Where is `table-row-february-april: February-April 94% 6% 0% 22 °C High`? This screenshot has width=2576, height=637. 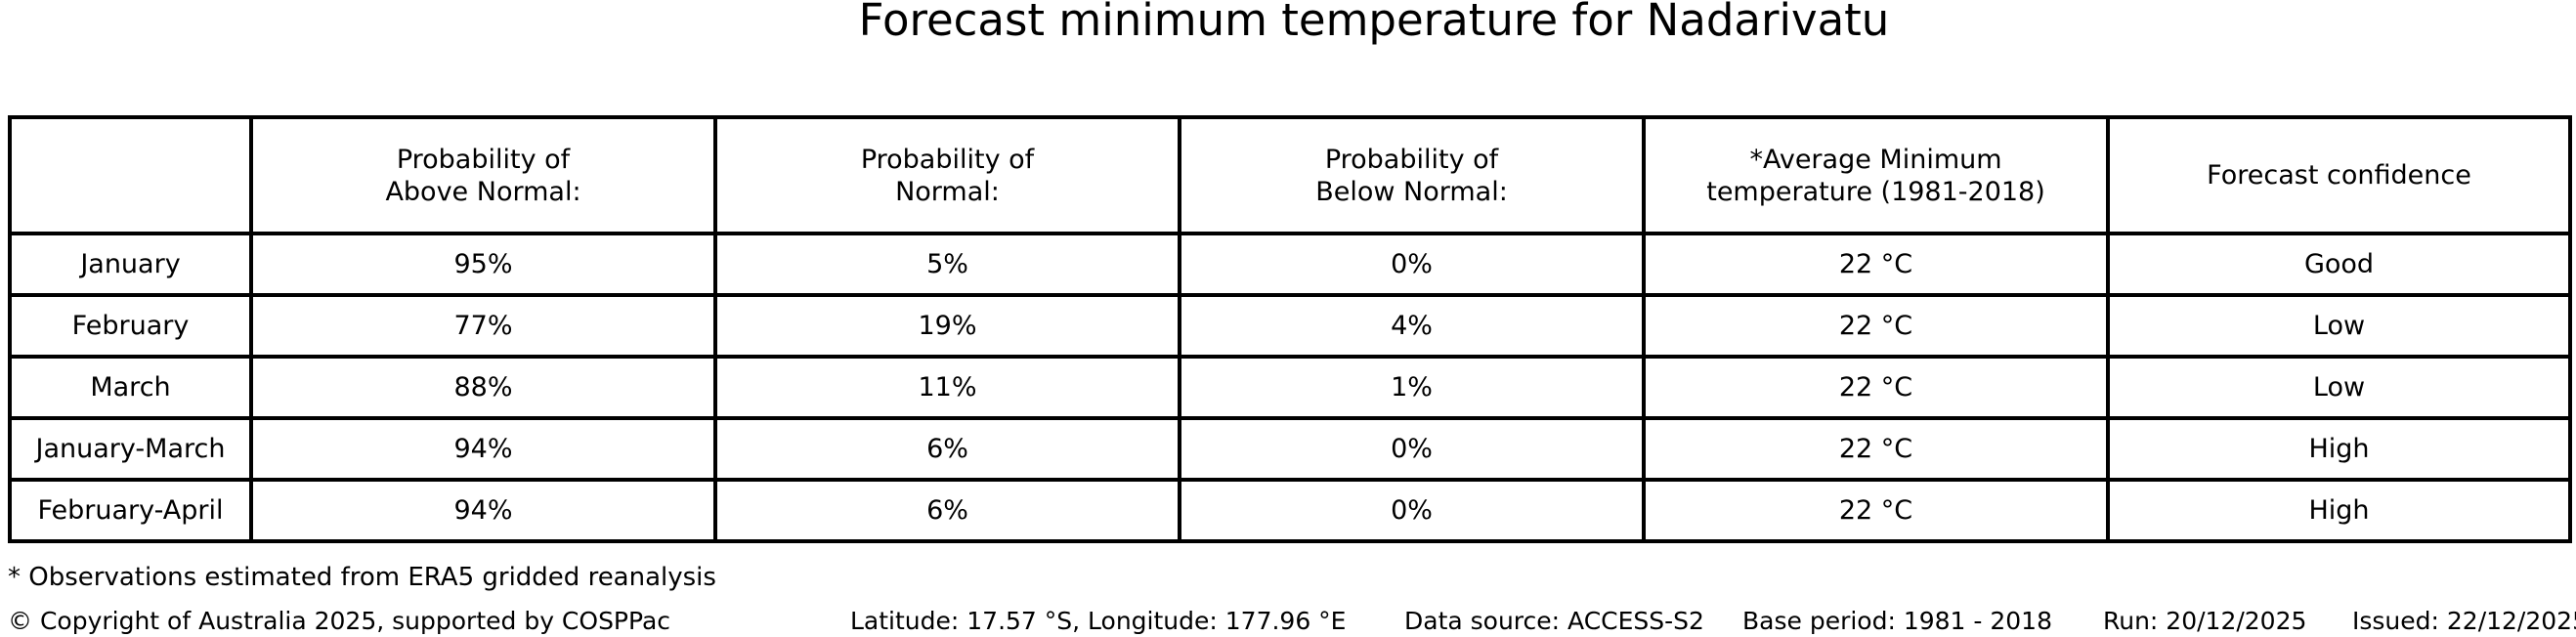 table-row-february-april: February-April 94% 6% 0% 22 °C High is located at coordinates (1290, 511).